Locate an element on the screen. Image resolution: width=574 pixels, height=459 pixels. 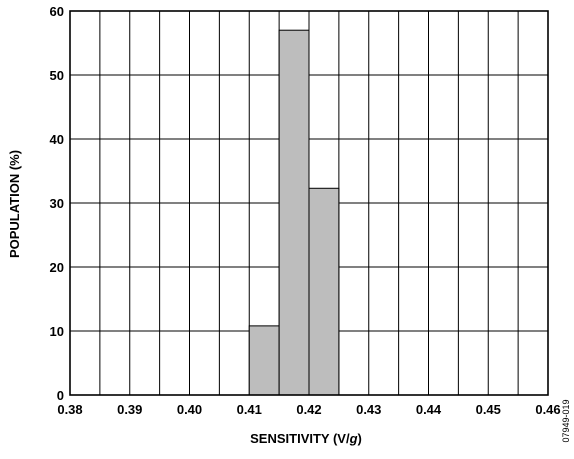
x-tick-labels: 0.38 0.39 0.40 0.41 0.42 0.43 0.44 0.45 0.46 is located at coordinates (308, 409).